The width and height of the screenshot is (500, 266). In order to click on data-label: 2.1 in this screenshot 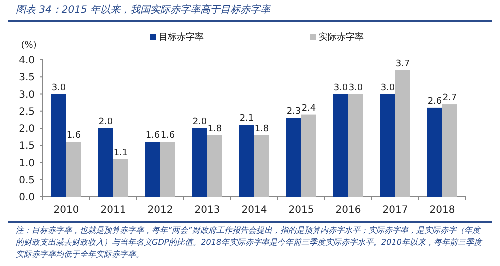, I will do `click(247, 119)`.